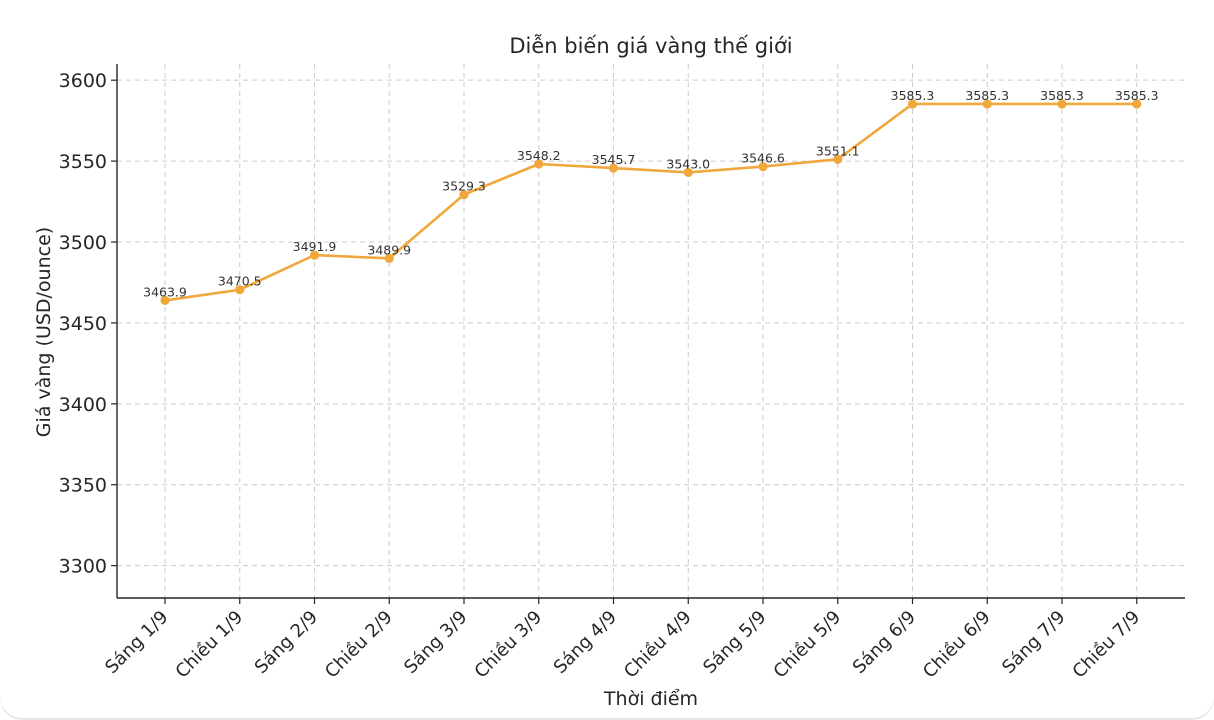 The width and height of the screenshot is (1214, 720). What do you see at coordinates (136, 642) in the screenshot?
I see `x-tick-label: Sáng 1/9` at bounding box center [136, 642].